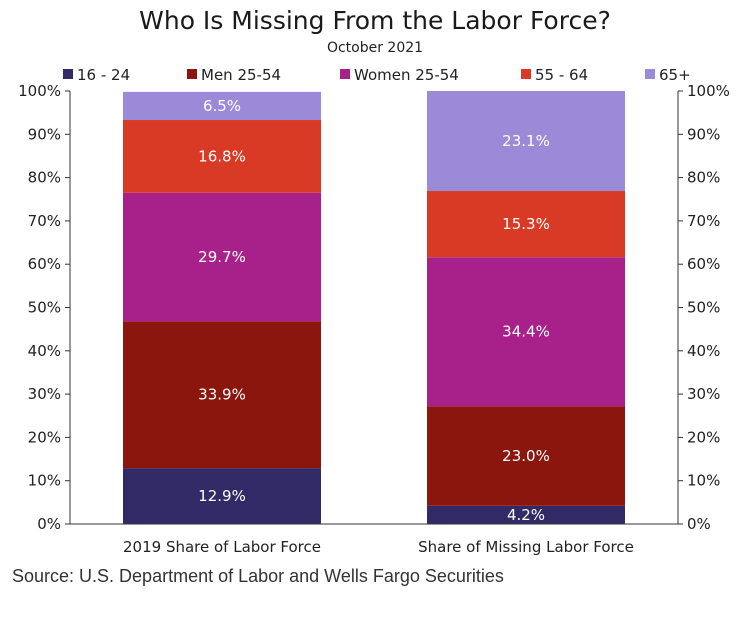 The width and height of the screenshot is (750, 618). Describe the element at coordinates (703, 221) in the screenshot. I see `y-tick-label-right-7: 70%` at that location.